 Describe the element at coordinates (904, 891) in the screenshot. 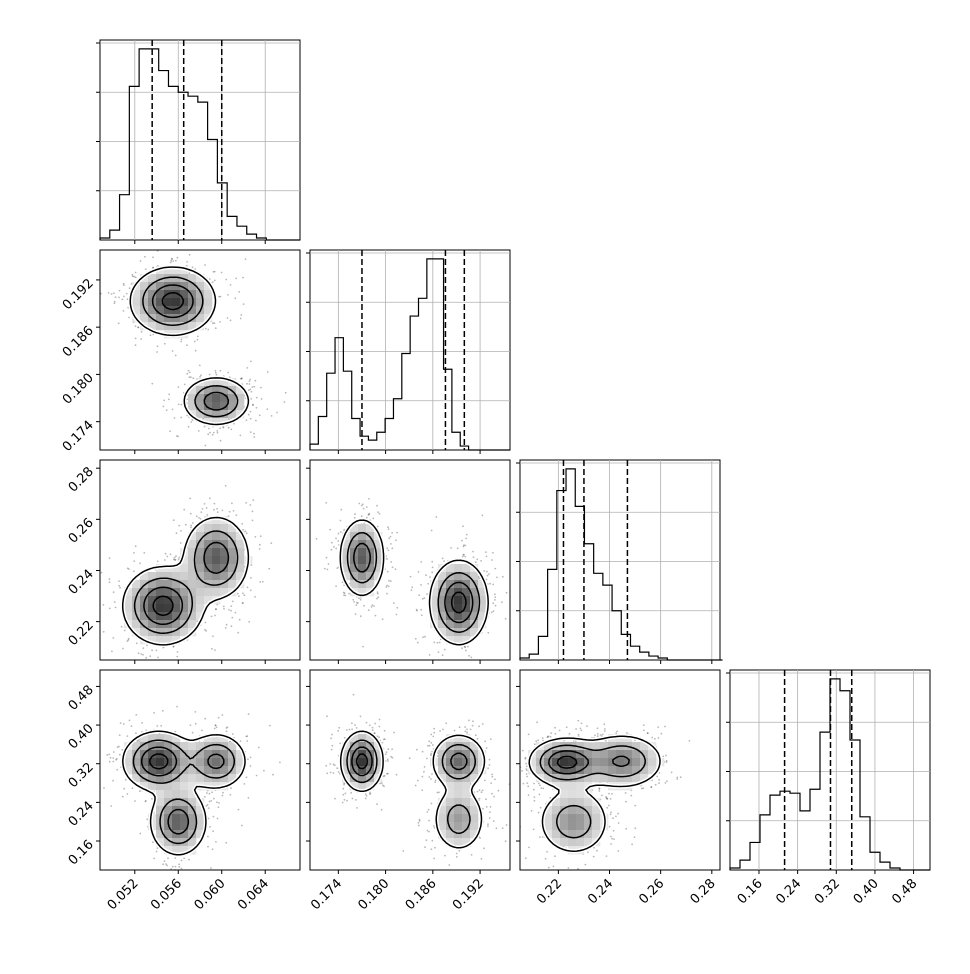

I see `x-tick-label: 0.48` at that location.